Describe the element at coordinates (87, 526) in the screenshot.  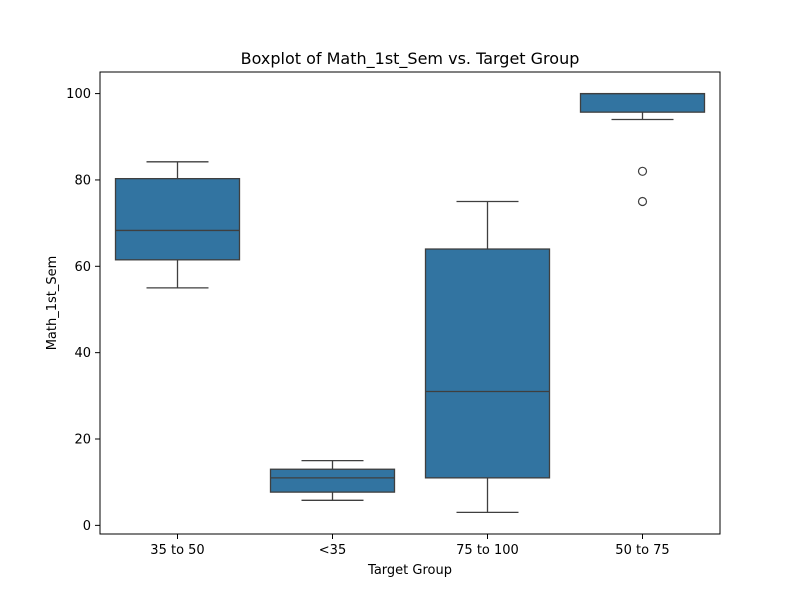
I see `y-tick-label: 0` at that location.